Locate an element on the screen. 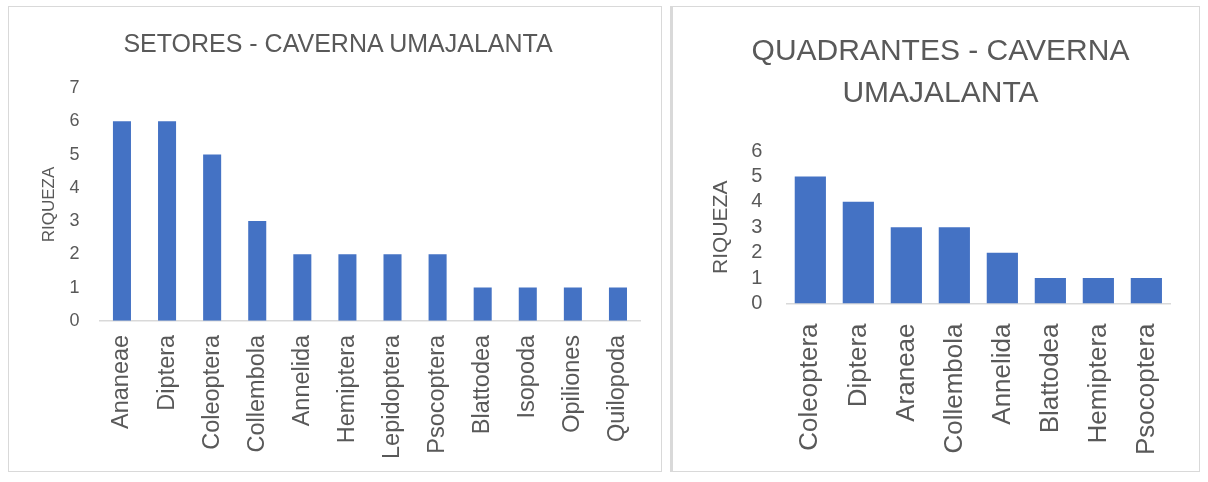  x-tick-label: Lepidoptera is located at coordinates (390, 396).